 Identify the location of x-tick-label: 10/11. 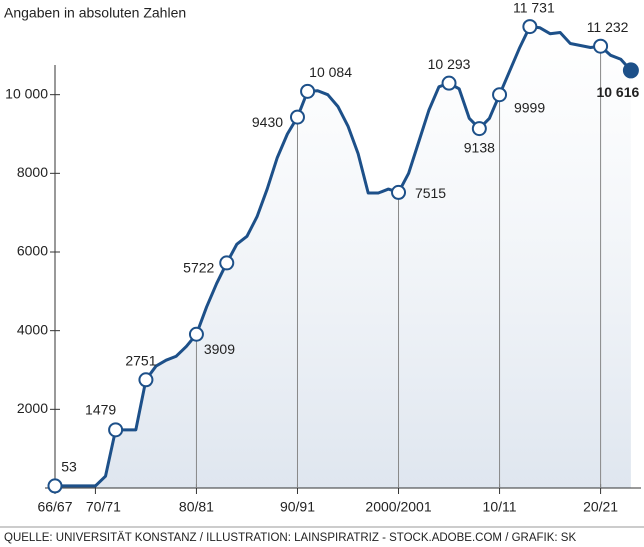
(500, 507).